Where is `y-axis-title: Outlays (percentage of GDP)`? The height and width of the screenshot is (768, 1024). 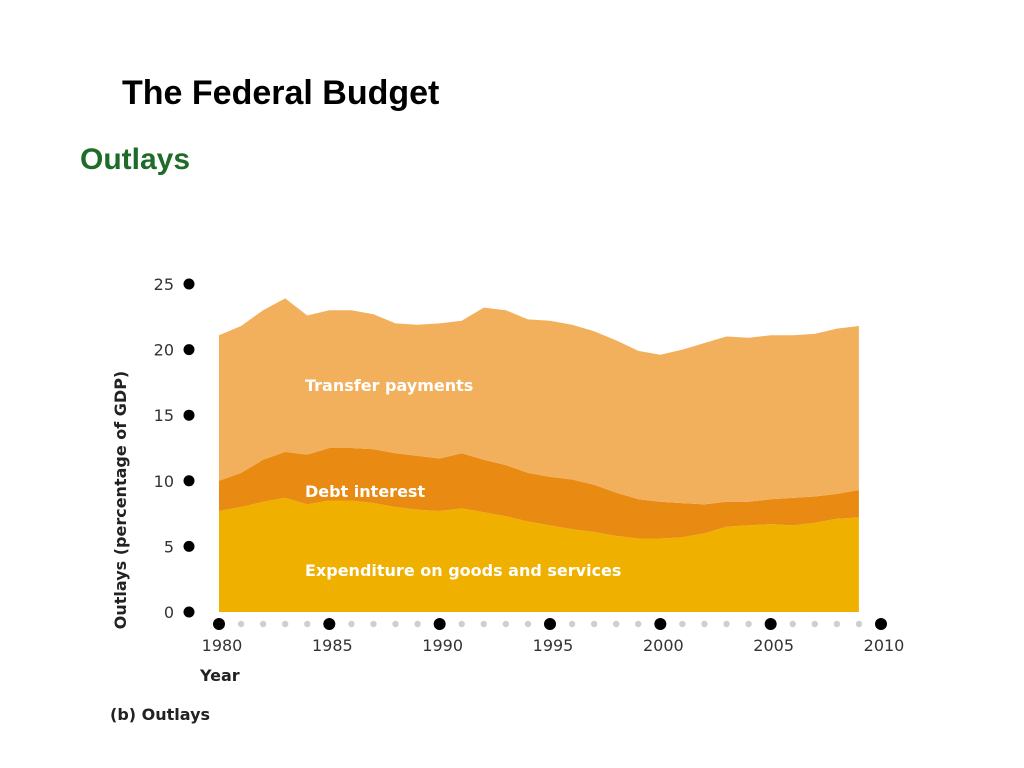
y-axis-title: Outlays (percentage of GDP) is located at coordinates (120, 500).